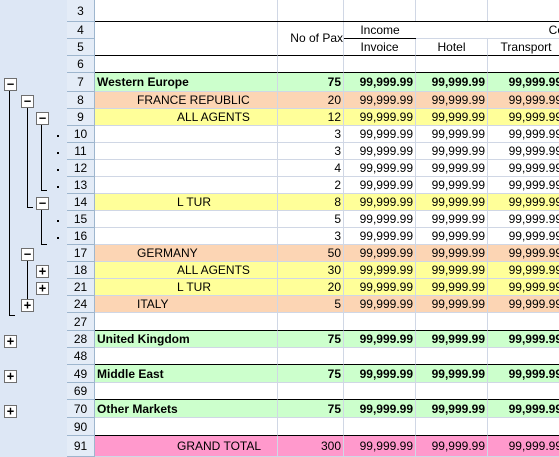  What do you see at coordinates (523, 30) in the screenshot?
I see `cost-header-partial: Co` at bounding box center [523, 30].